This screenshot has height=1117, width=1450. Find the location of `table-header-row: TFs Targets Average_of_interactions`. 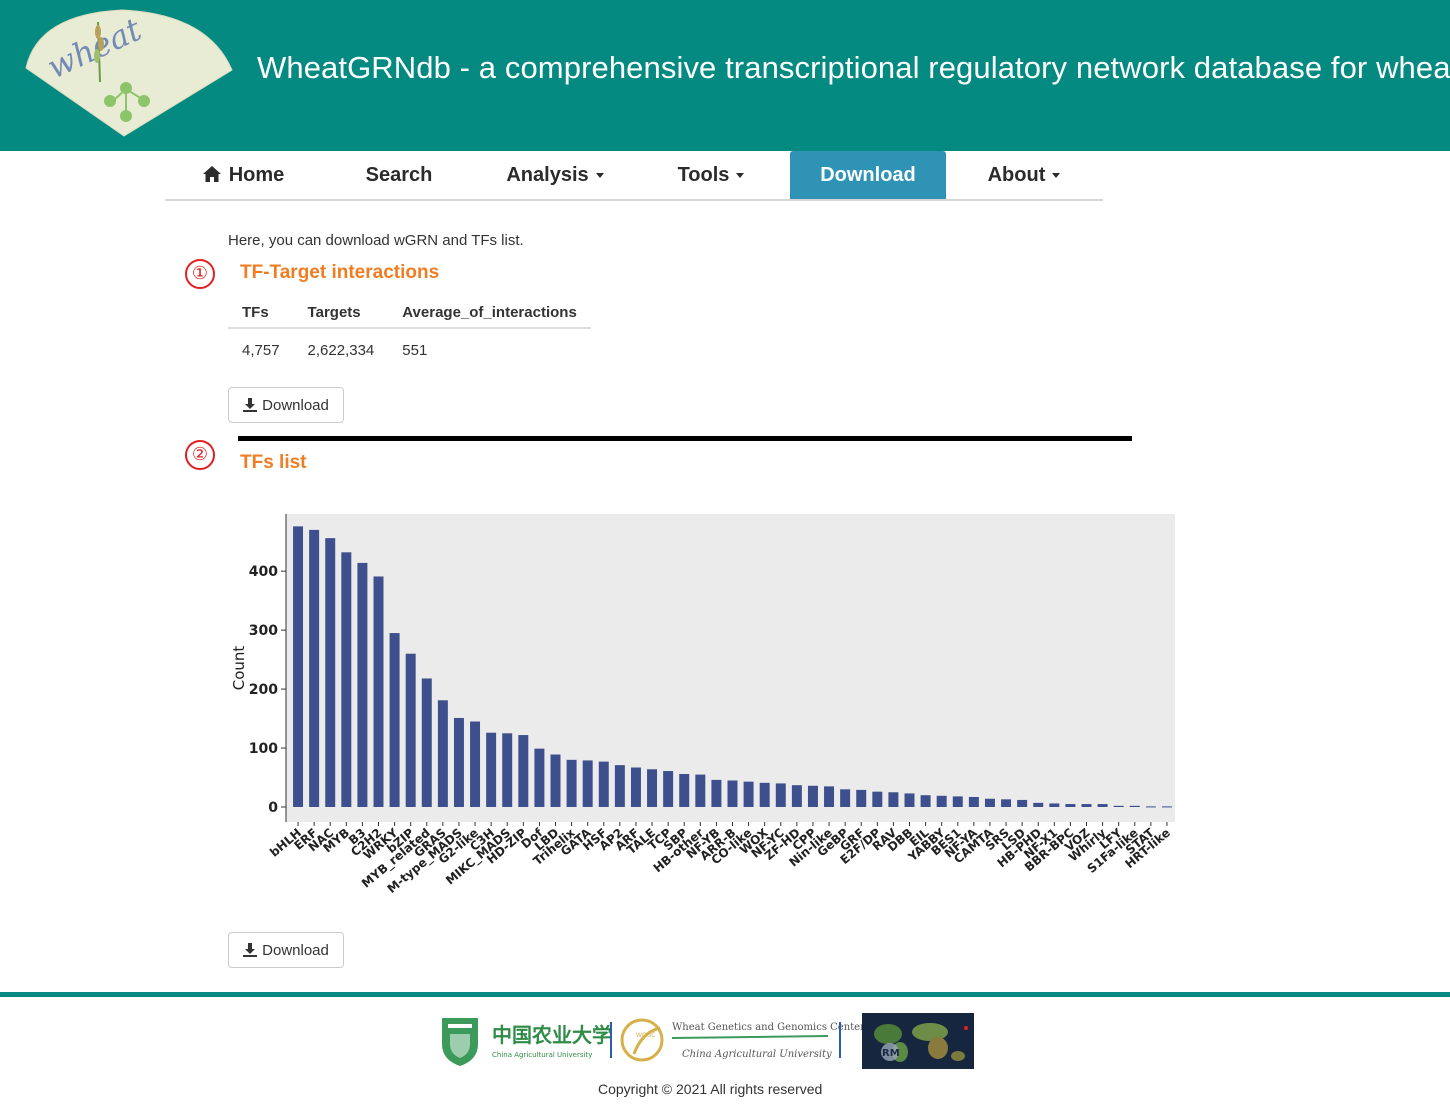

table-header-row: TFs Targets Average_of_interactions is located at coordinates (409, 312).